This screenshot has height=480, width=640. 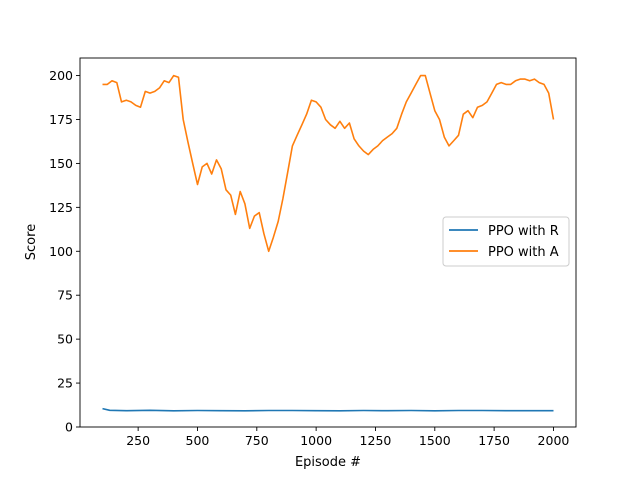 I want to click on x-tick-label: 1500, so click(x=435, y=440).